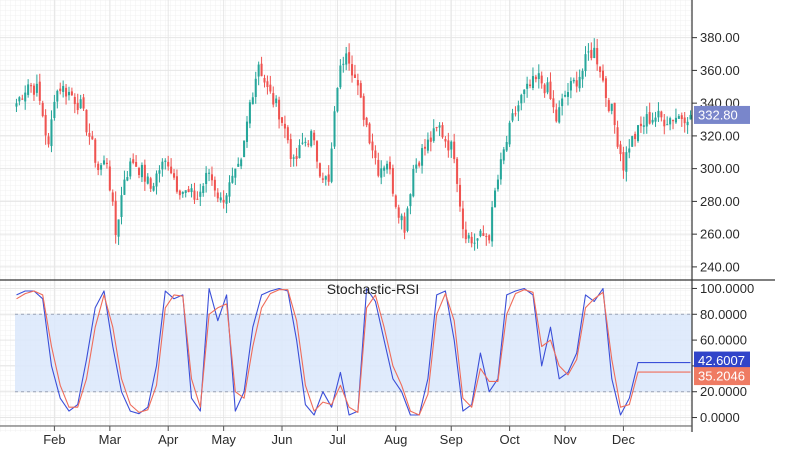 Image resolution: width=792 pixels, height=465 pixels. What do you see at coordinates (720, 234) in the screenshot?
I see `price-tick-label: 260.00` at bounding box center [720, 234].